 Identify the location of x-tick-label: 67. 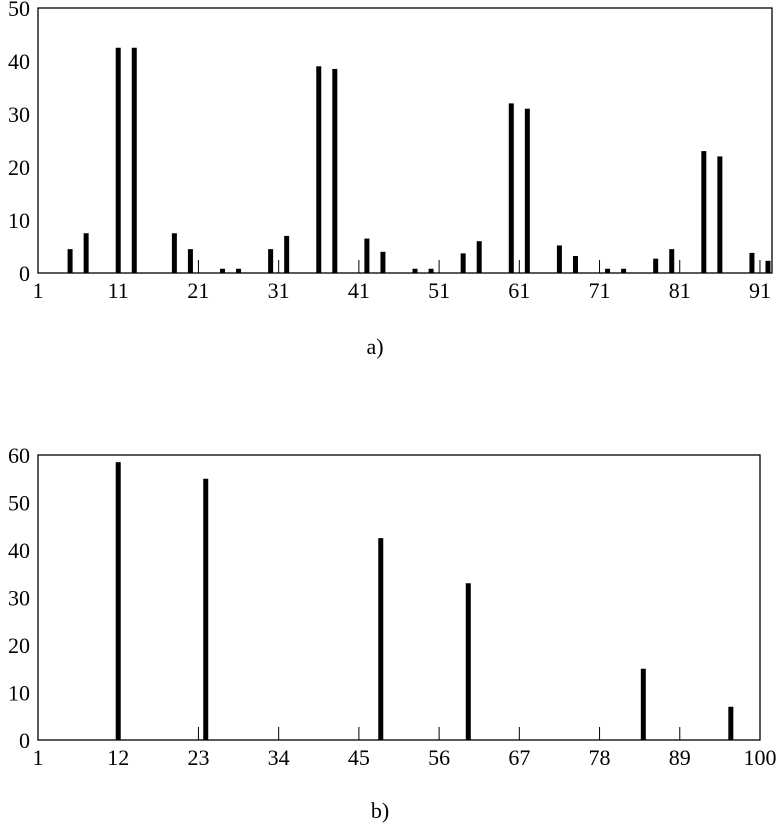
(519, 757).